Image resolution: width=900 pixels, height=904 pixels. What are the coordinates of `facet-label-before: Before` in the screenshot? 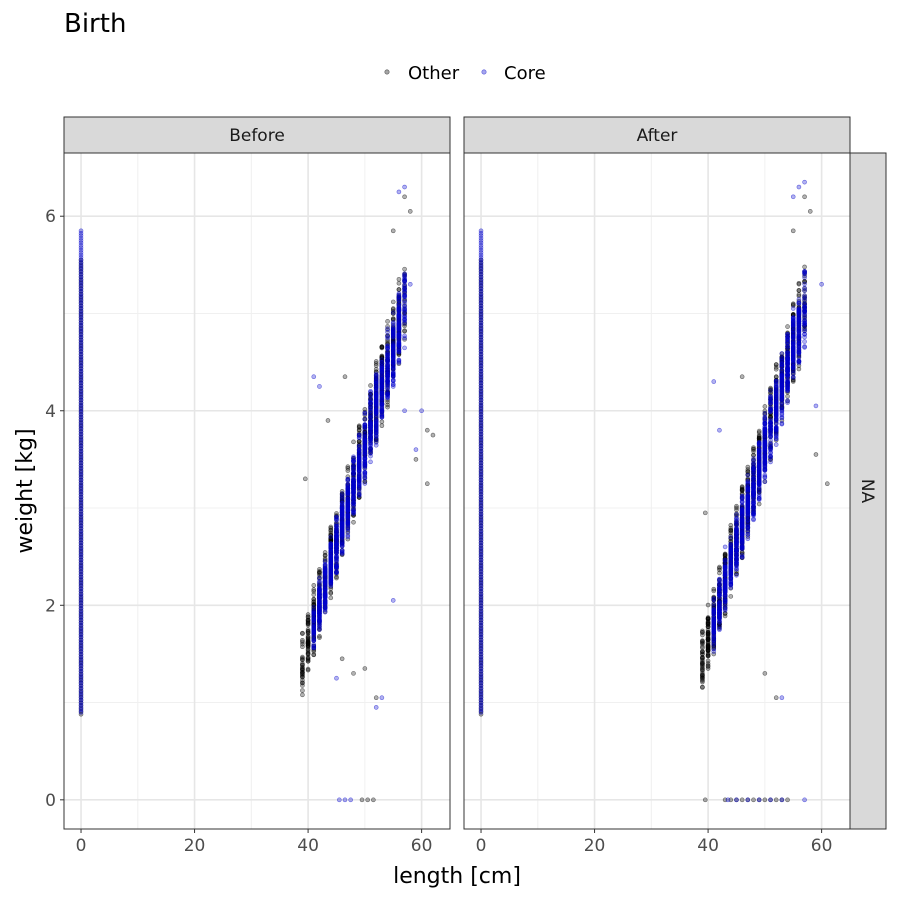 It's located at (257, 136).